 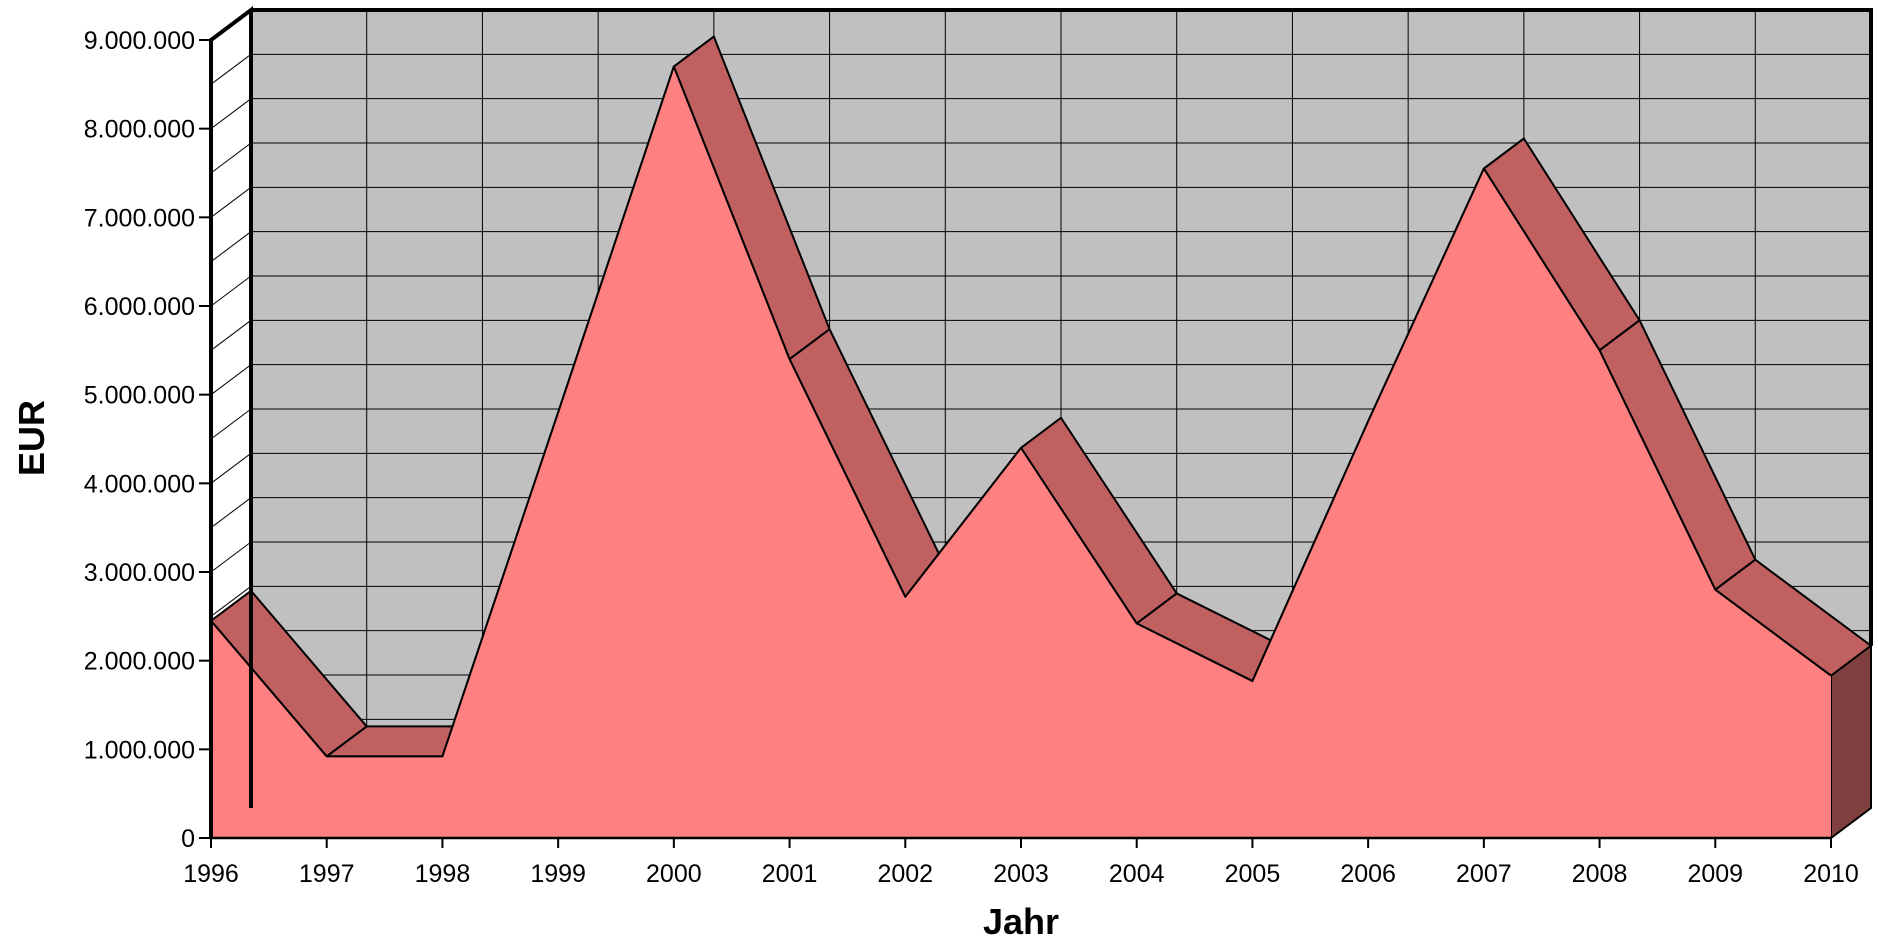 What do you see at coordinates (443, 874) in the screenshot?
I see `x-tick-label: 1998` at bounding box center [443, 874].